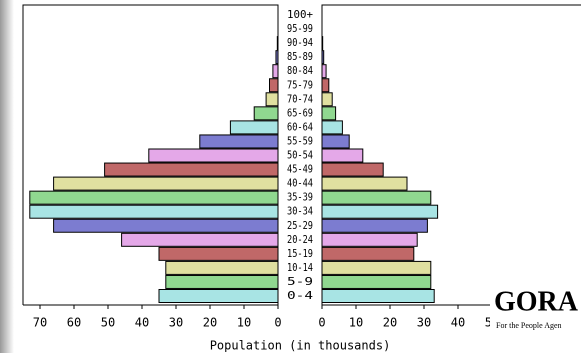 This screenshot has width=581, height=353. What do you see at coordinates (300, 212) in the screenshot?
I see `age-label: 30-34` at bounding box center [300, 212].